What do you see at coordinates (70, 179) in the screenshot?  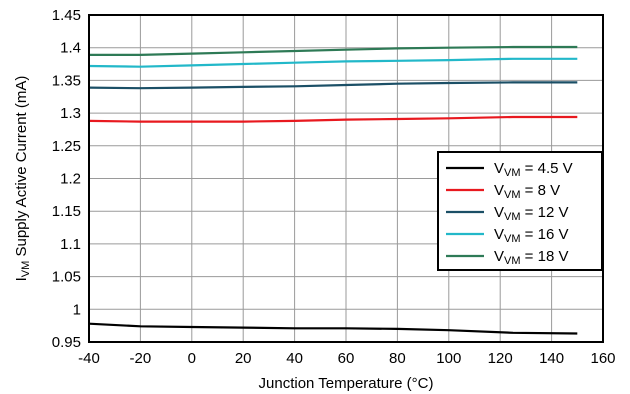 I see `y-tick-label: 1.2` at bounding box center [70, 179].